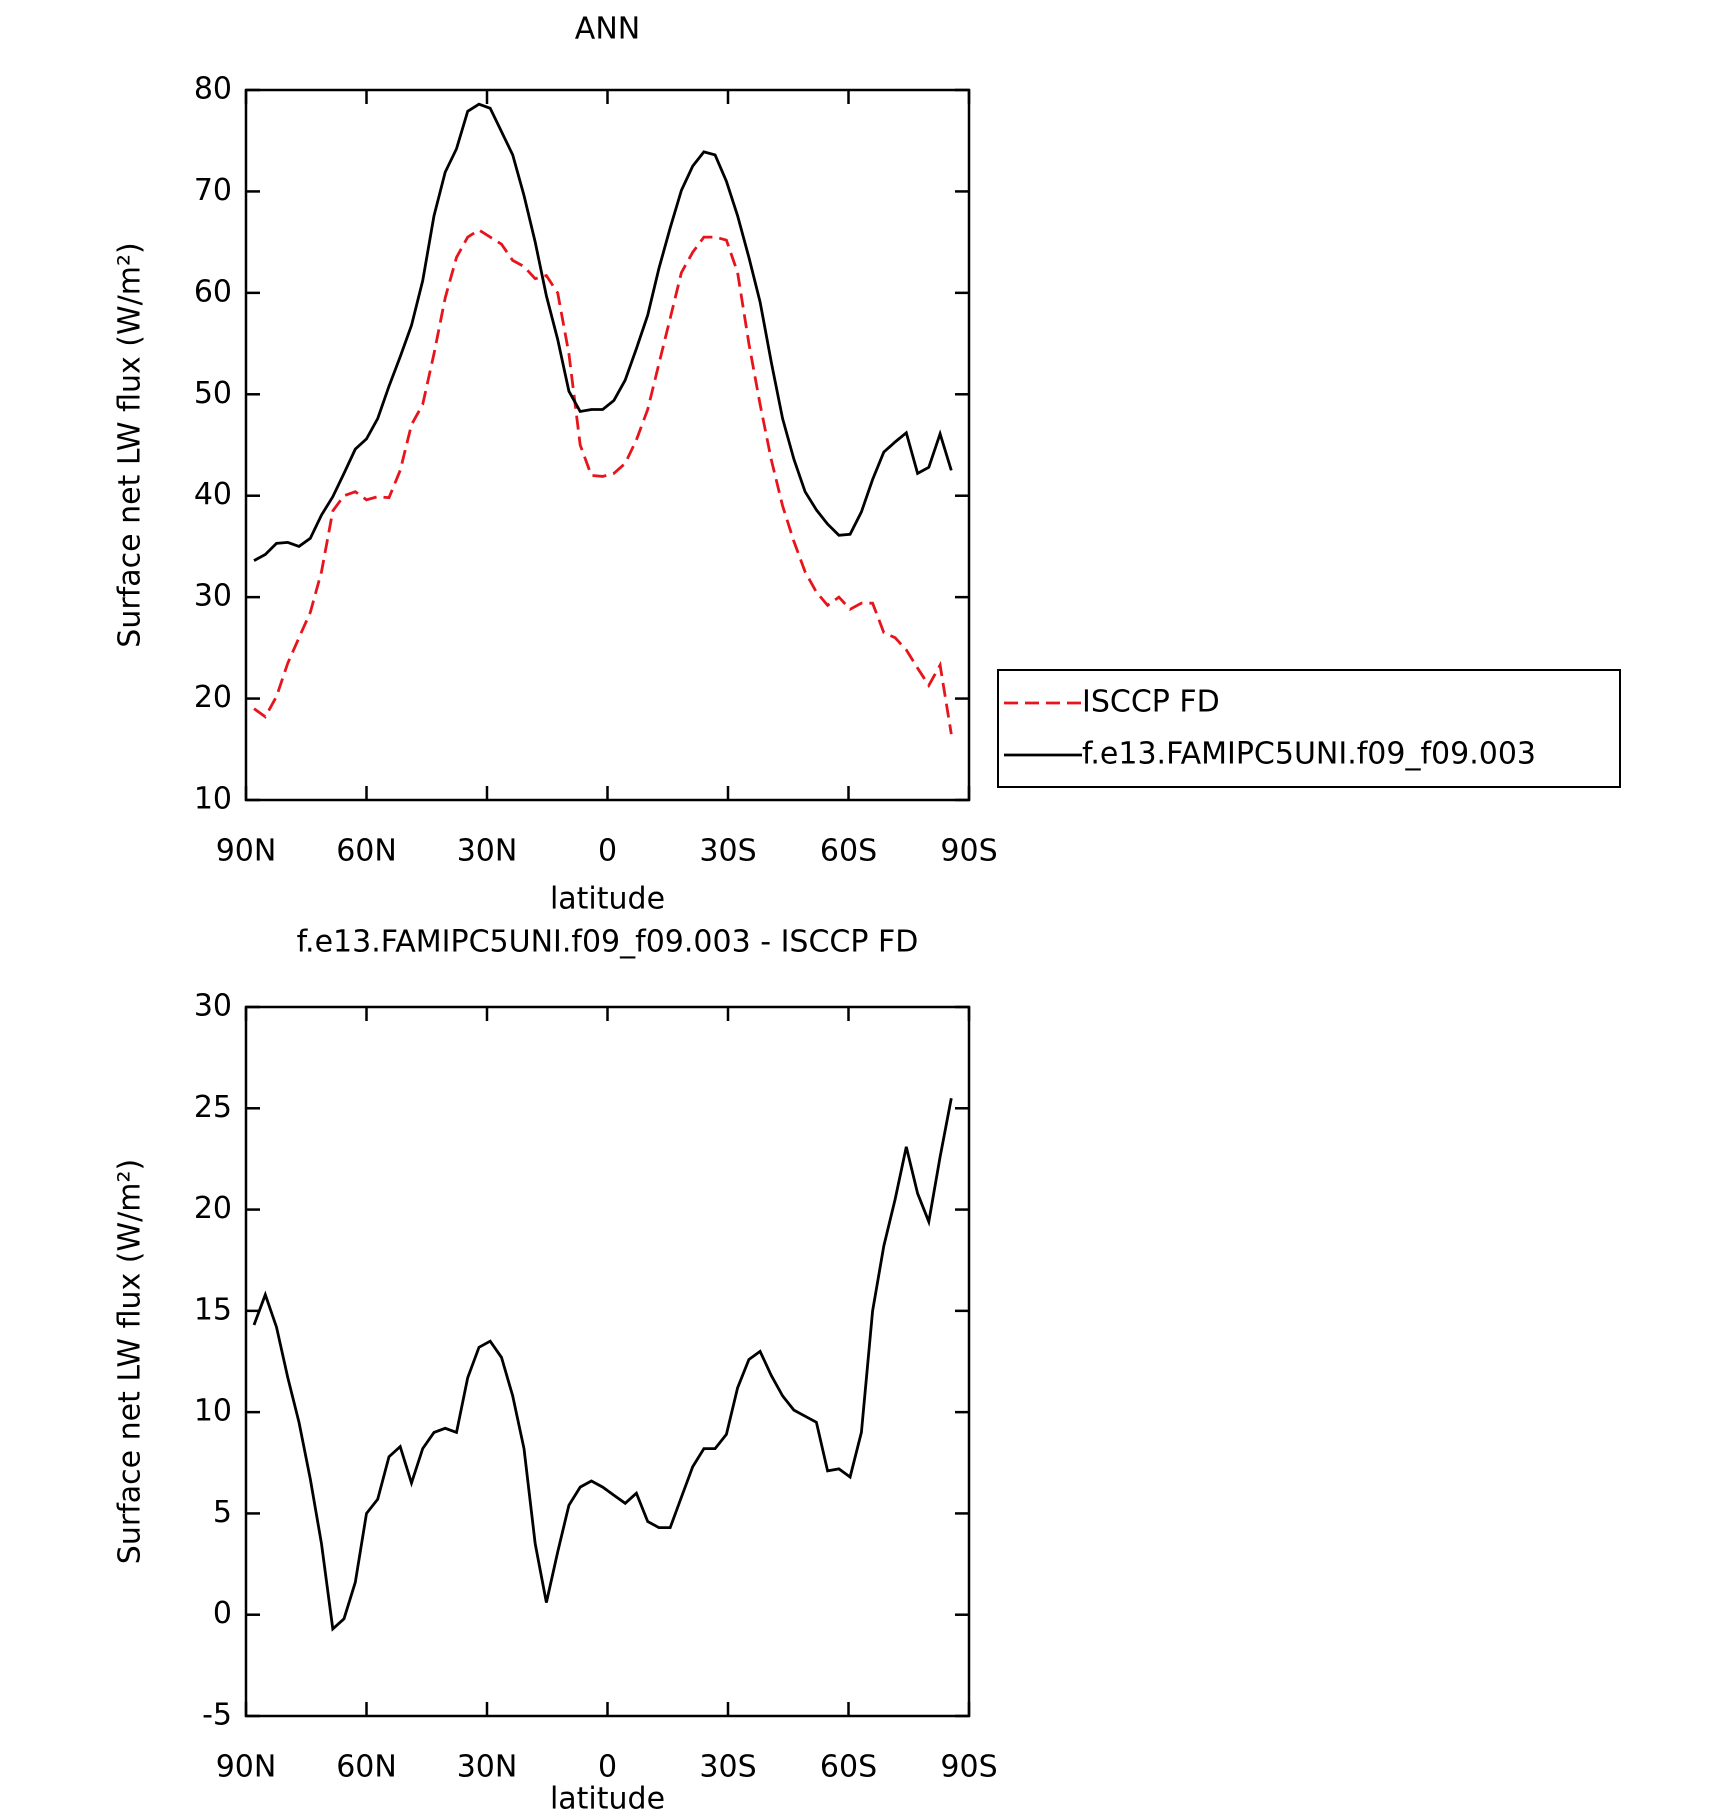  What do you see at coordinates (217, 1715) in the screenshot?
I see `y-tick-label: -5` at bounding box center [217, 1715].